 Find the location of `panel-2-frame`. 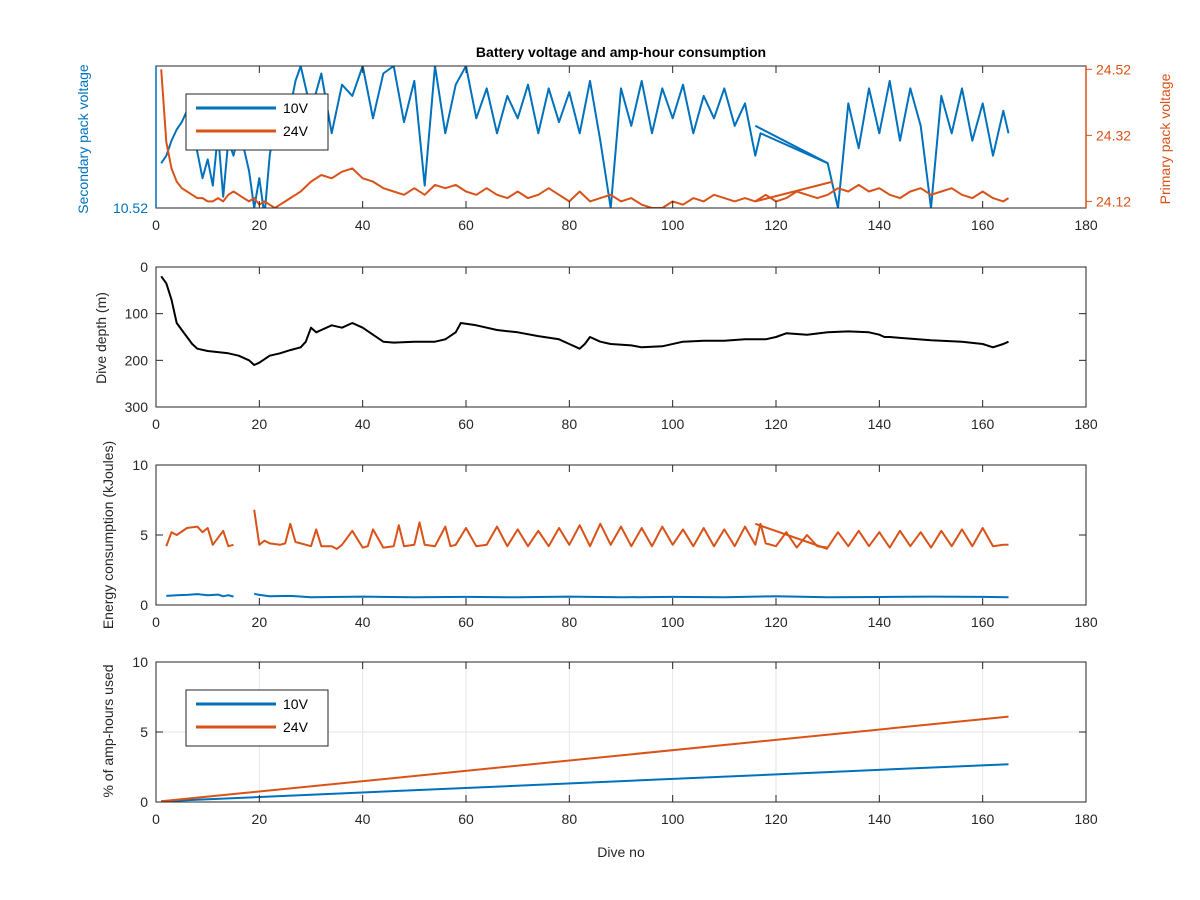

panel-2-frame is located at coordinates (621, 337).